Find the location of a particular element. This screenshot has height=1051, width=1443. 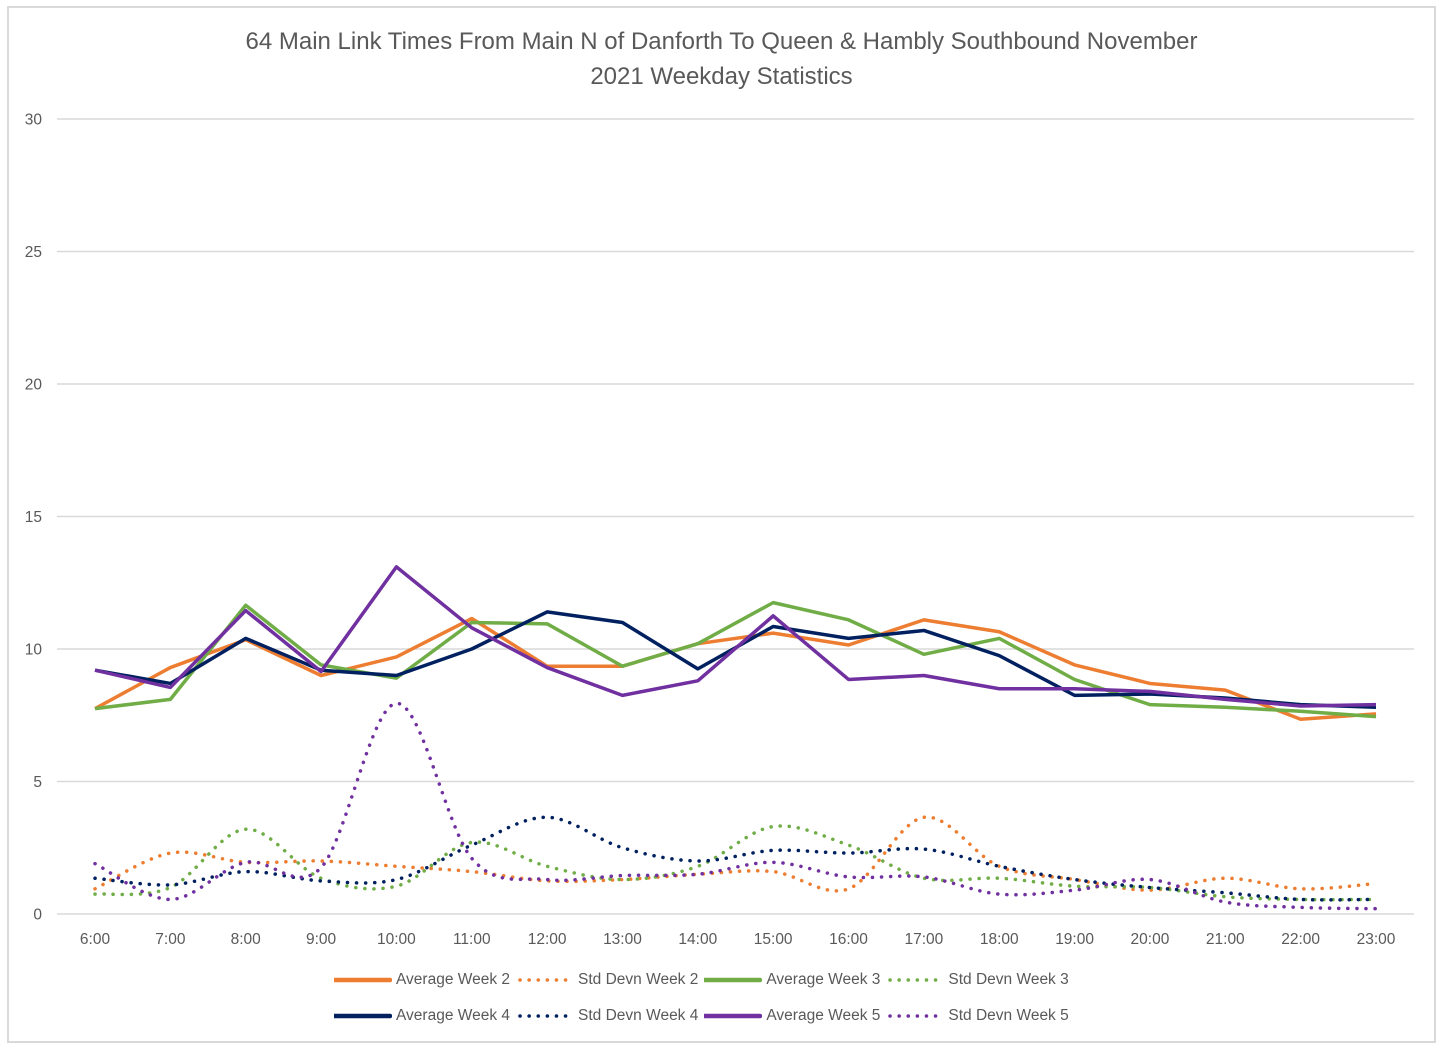

y-tick-label: 10 is located at coordinates (34, 650).